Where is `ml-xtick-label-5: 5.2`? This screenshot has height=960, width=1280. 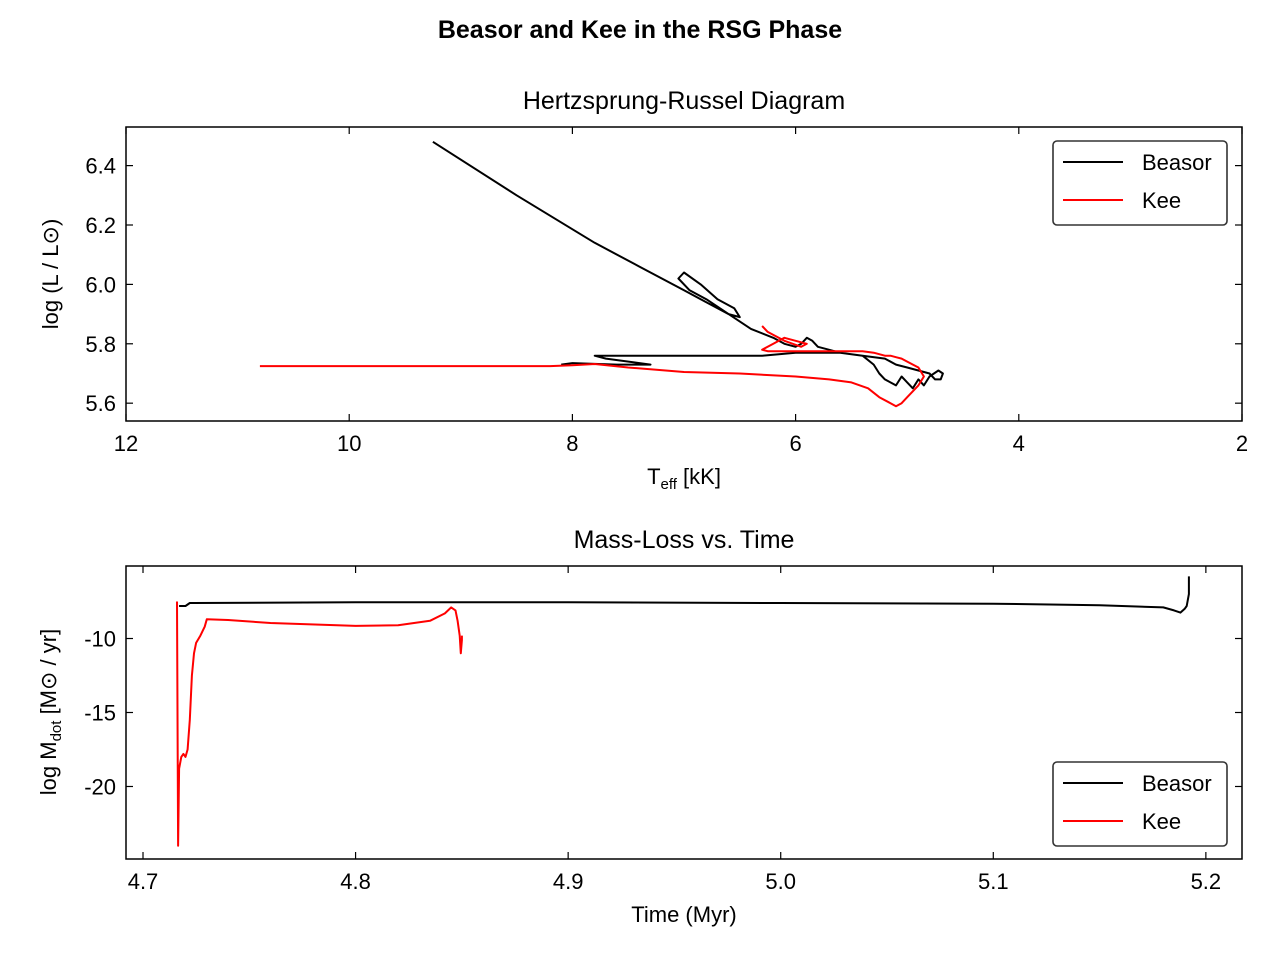 ml-xtick-label-5: 5.2 is located at coordinates (1206, 881).